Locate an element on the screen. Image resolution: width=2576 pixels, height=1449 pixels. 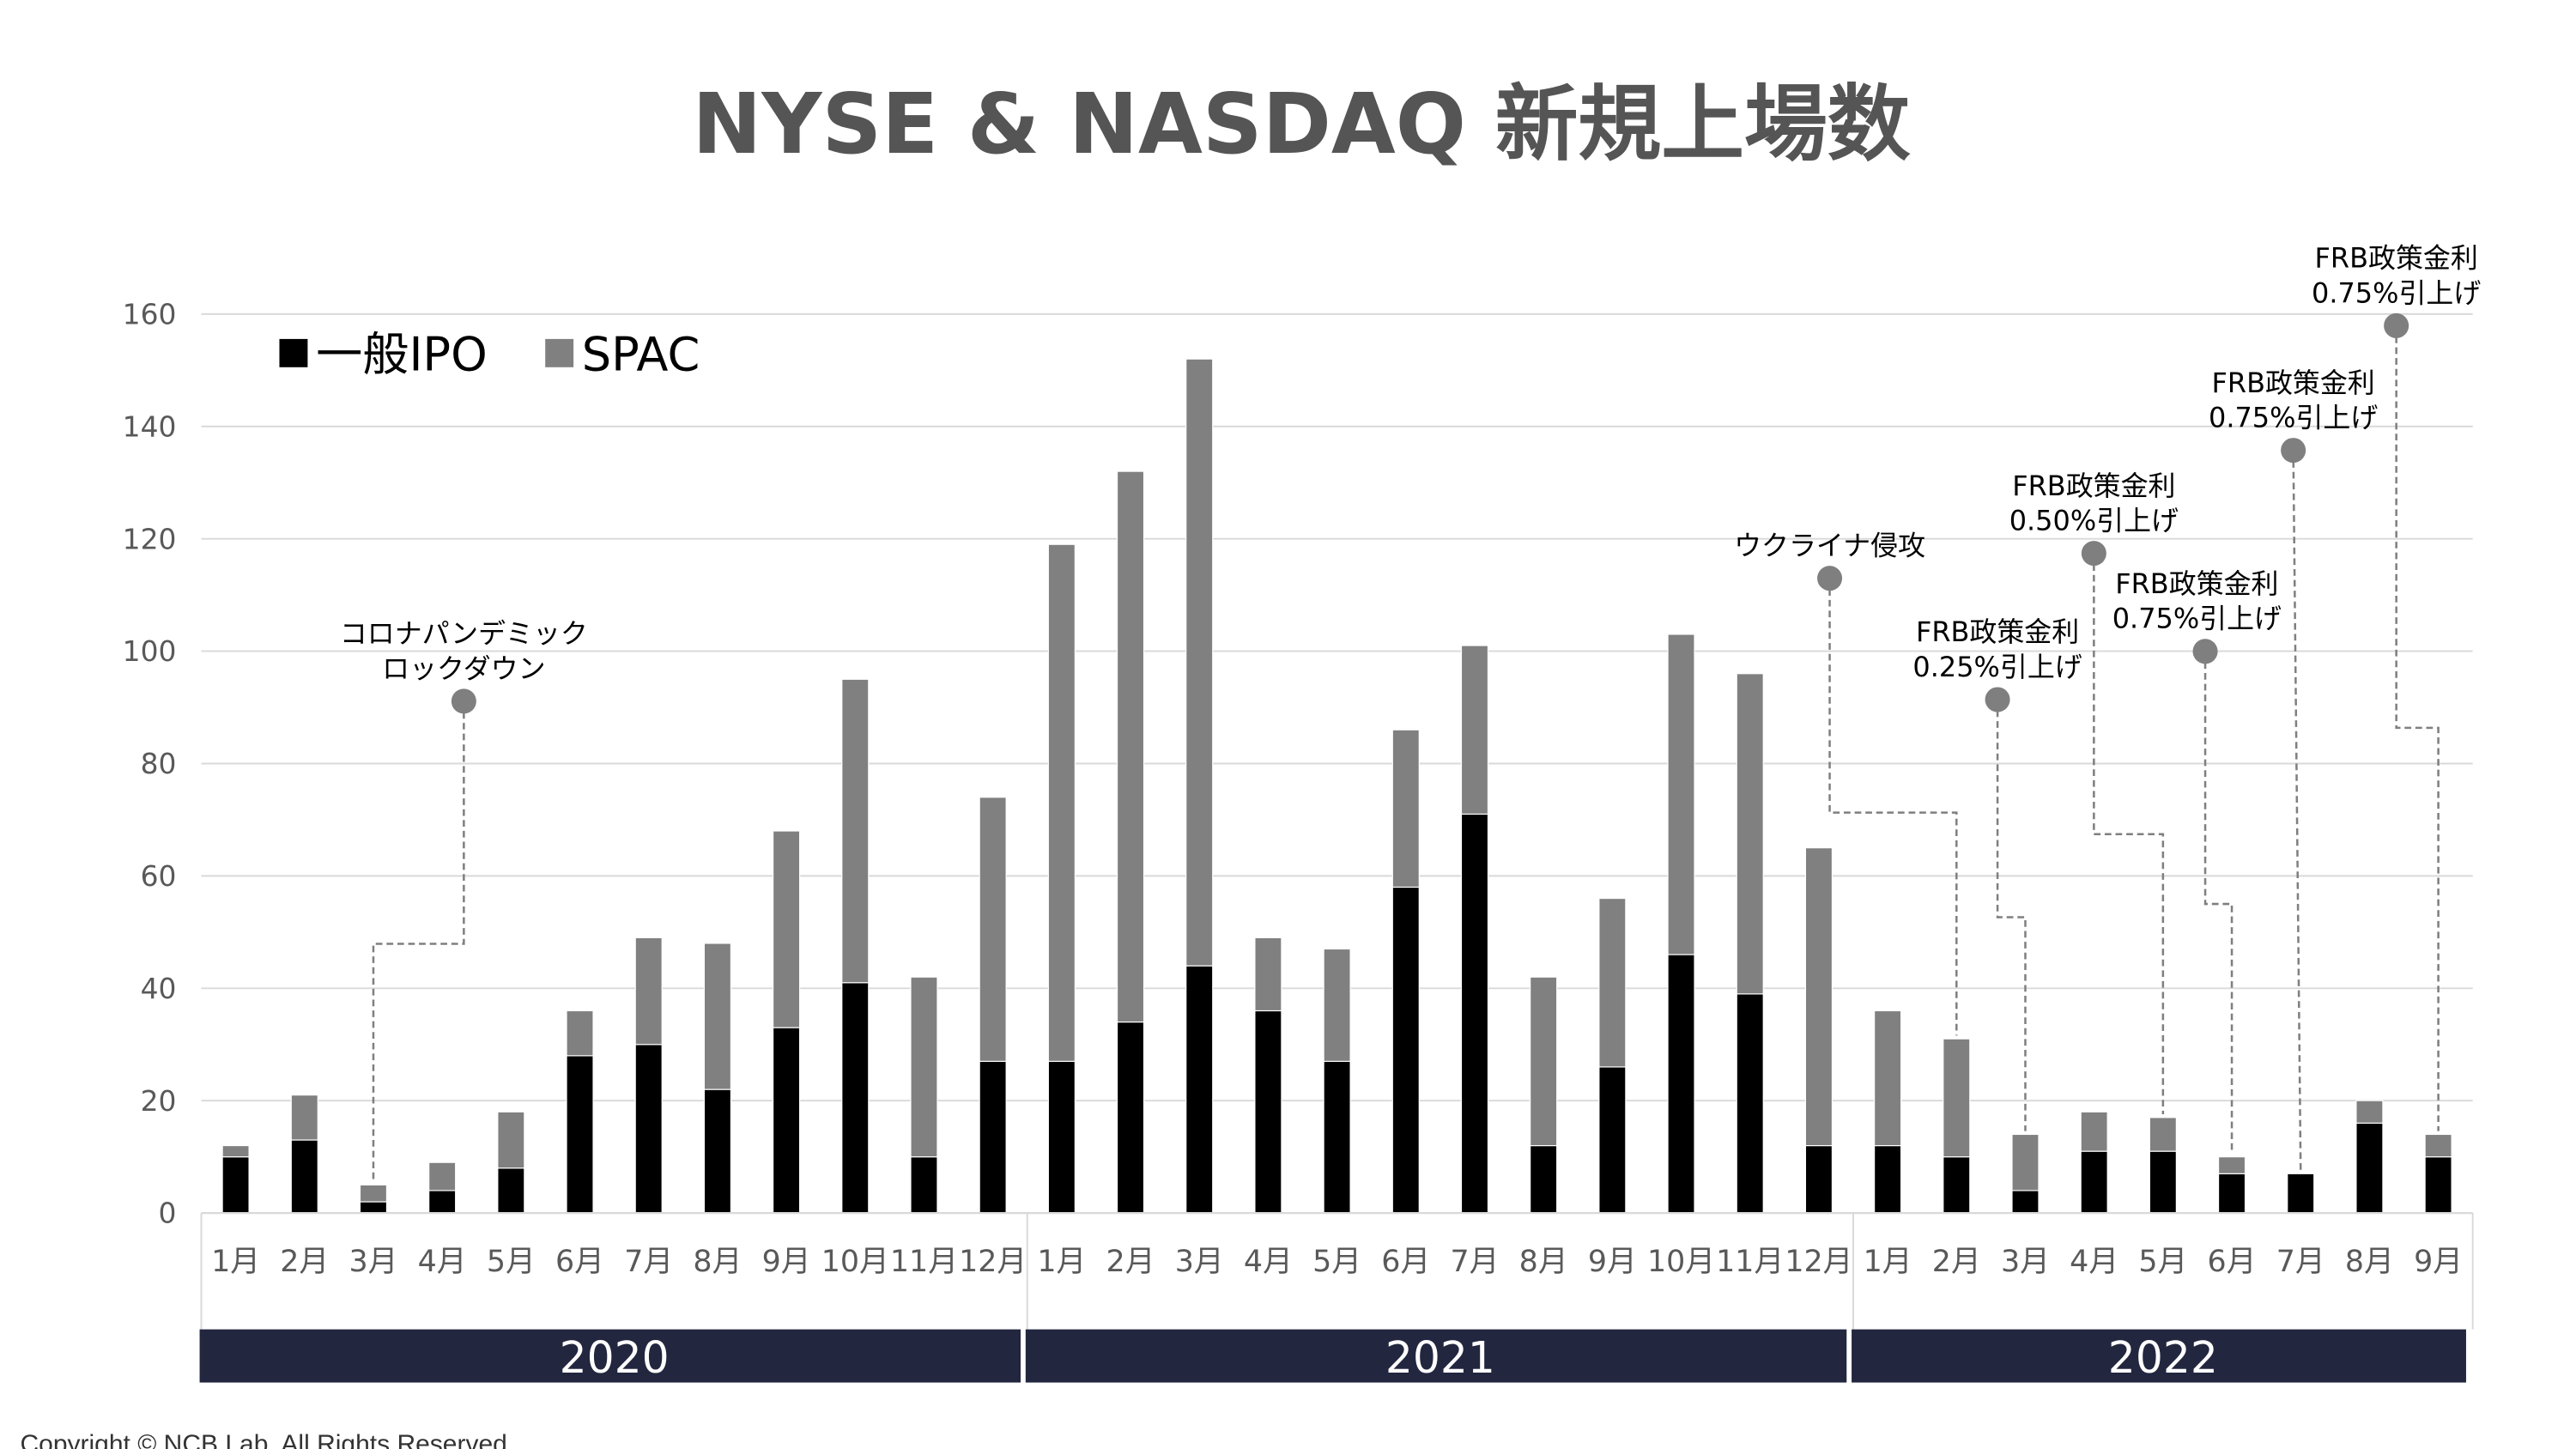
legend-swatch-ipo is located at coordinates (293, 352).